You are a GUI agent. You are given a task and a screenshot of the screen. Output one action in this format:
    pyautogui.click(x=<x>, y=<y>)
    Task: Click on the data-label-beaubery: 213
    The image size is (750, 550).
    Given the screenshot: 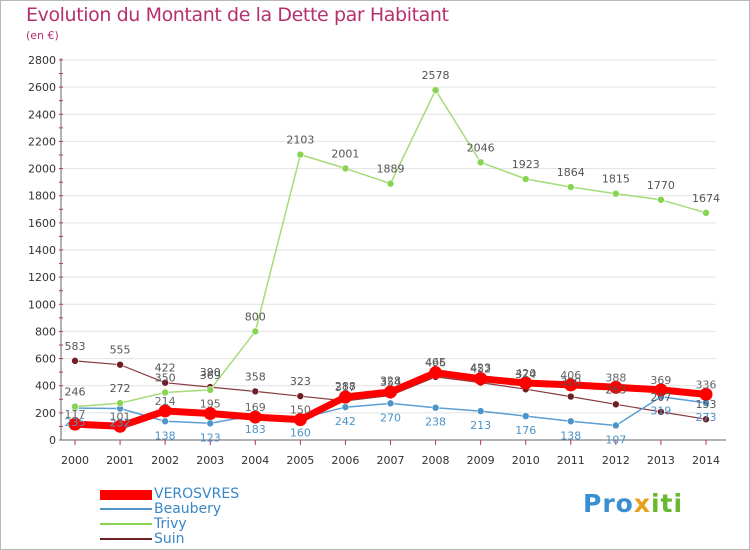 What is the action you would take?
    pyautogui.click(x=480, y=425)
    